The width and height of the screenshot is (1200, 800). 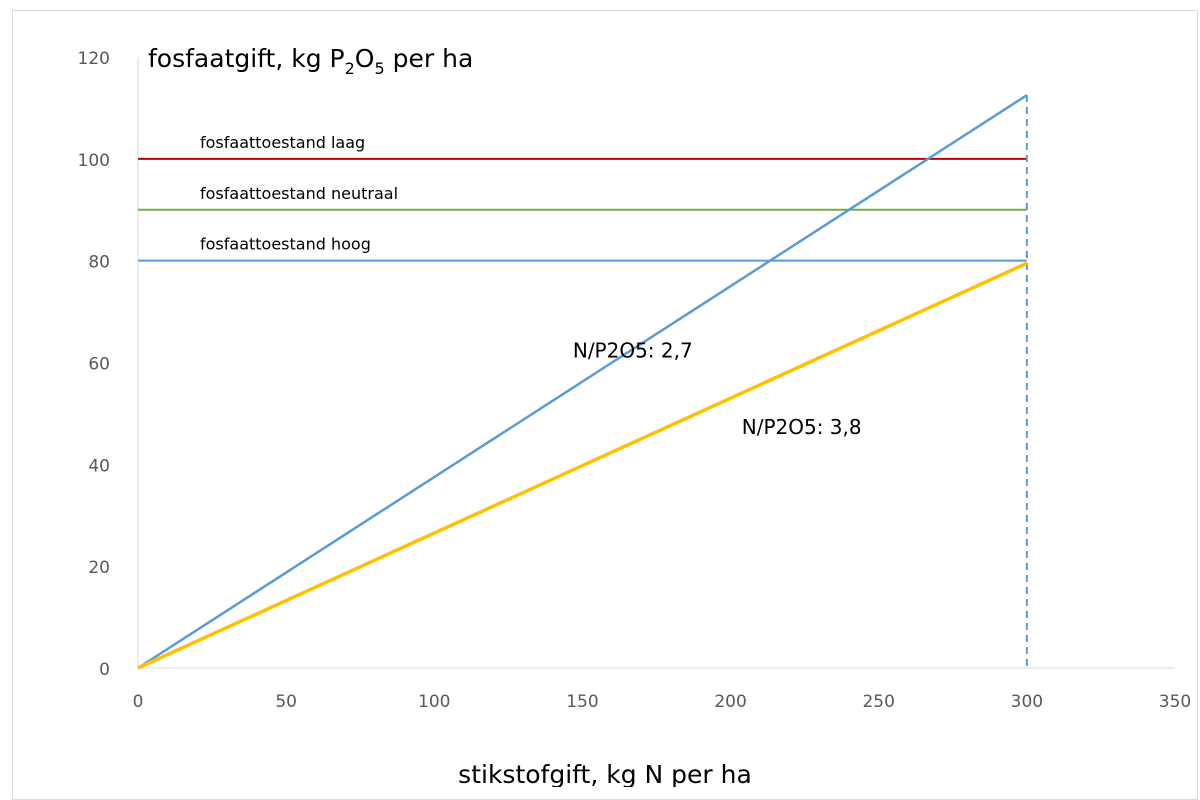 I want to click on series-annotation: N/P2O5: 3,8, so click(x=802, y=427).